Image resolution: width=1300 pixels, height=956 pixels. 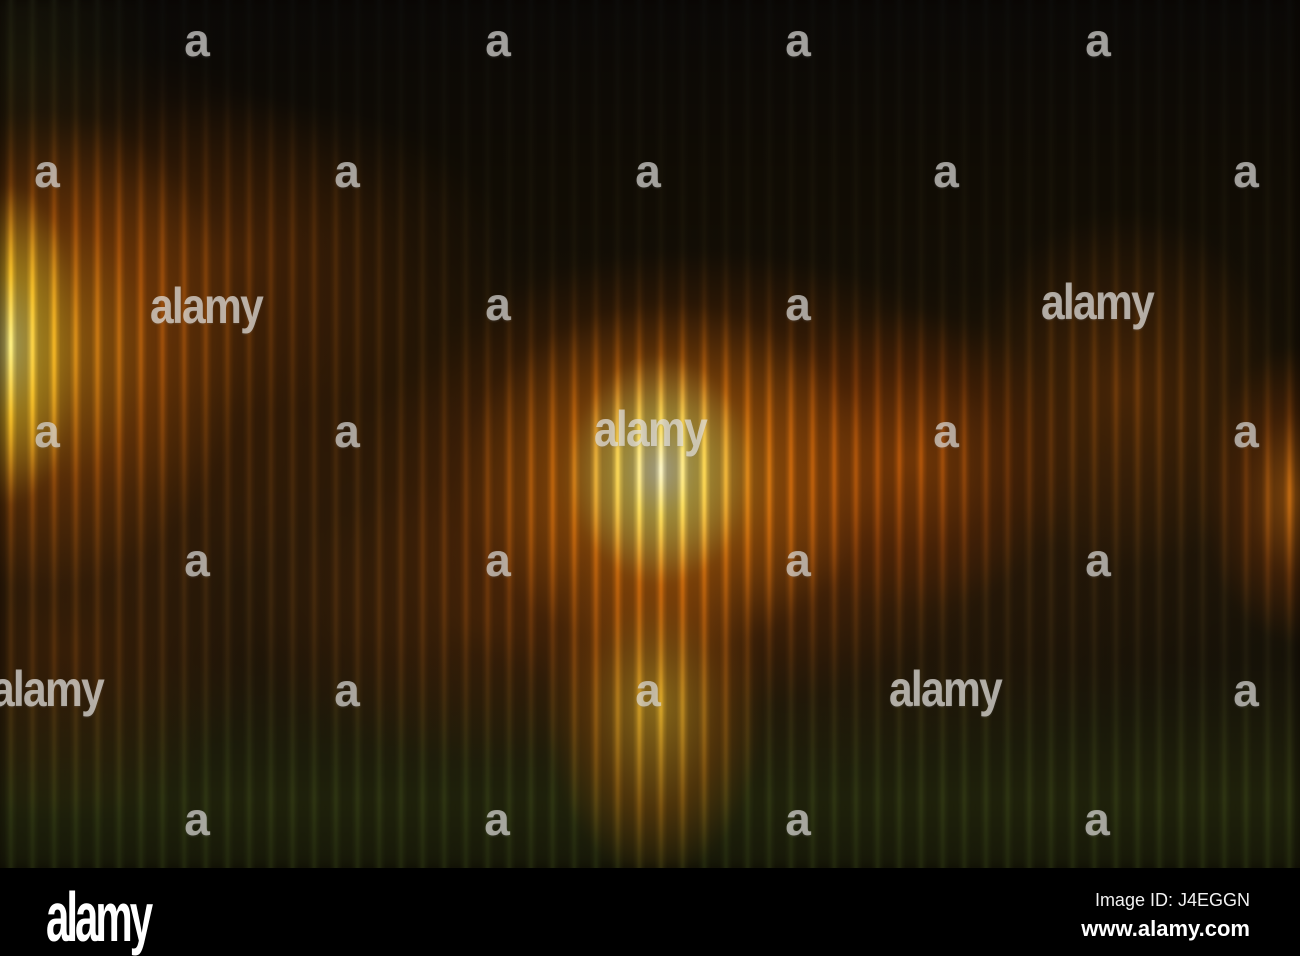 I want to click on footer-right-block: Image ID: J4EGGN www.alamy.com, so click(x=1165, y=915).